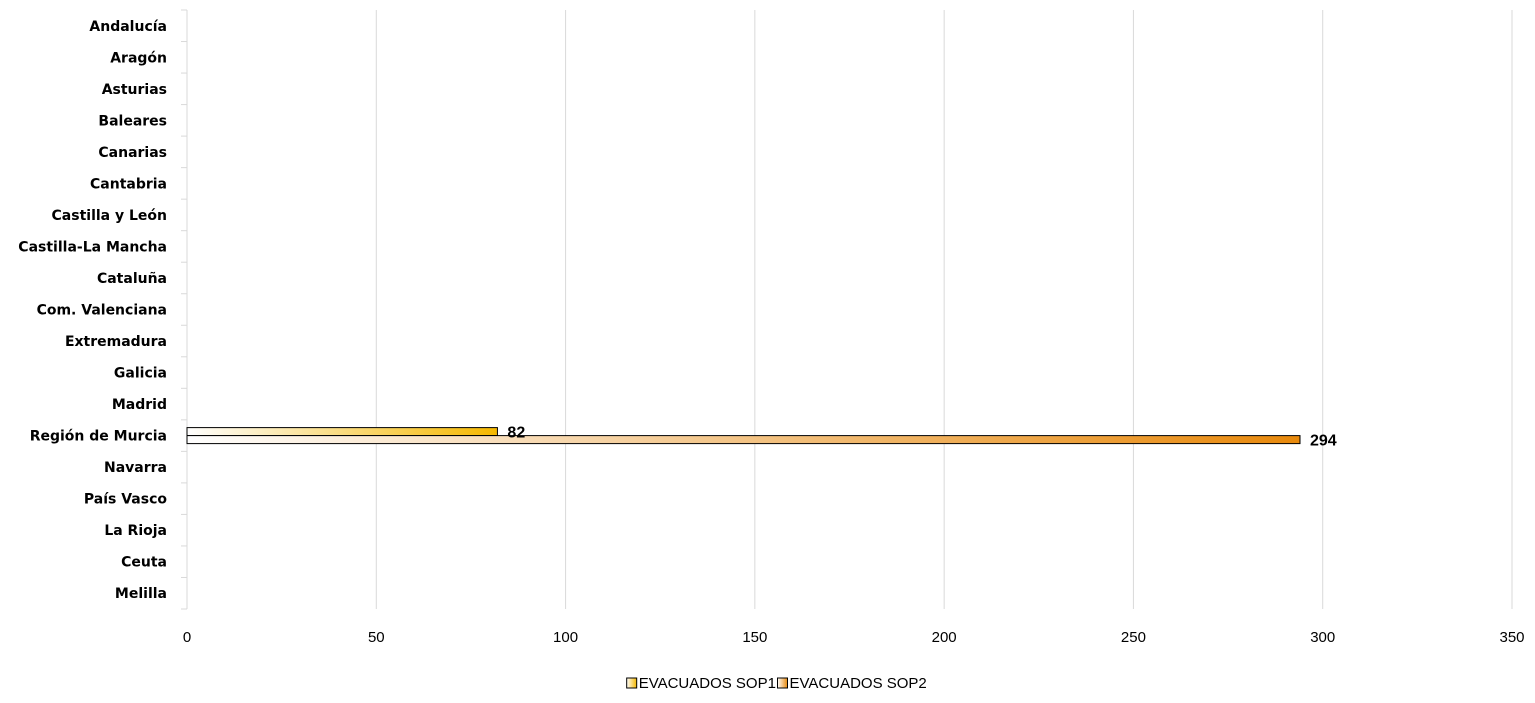 The width and height of the screenshot is (1535, 703). What do you see at coordinates (125, 500) in the screenshot?
I see `category-label: País Vasco` at bounding box center [125, 500].